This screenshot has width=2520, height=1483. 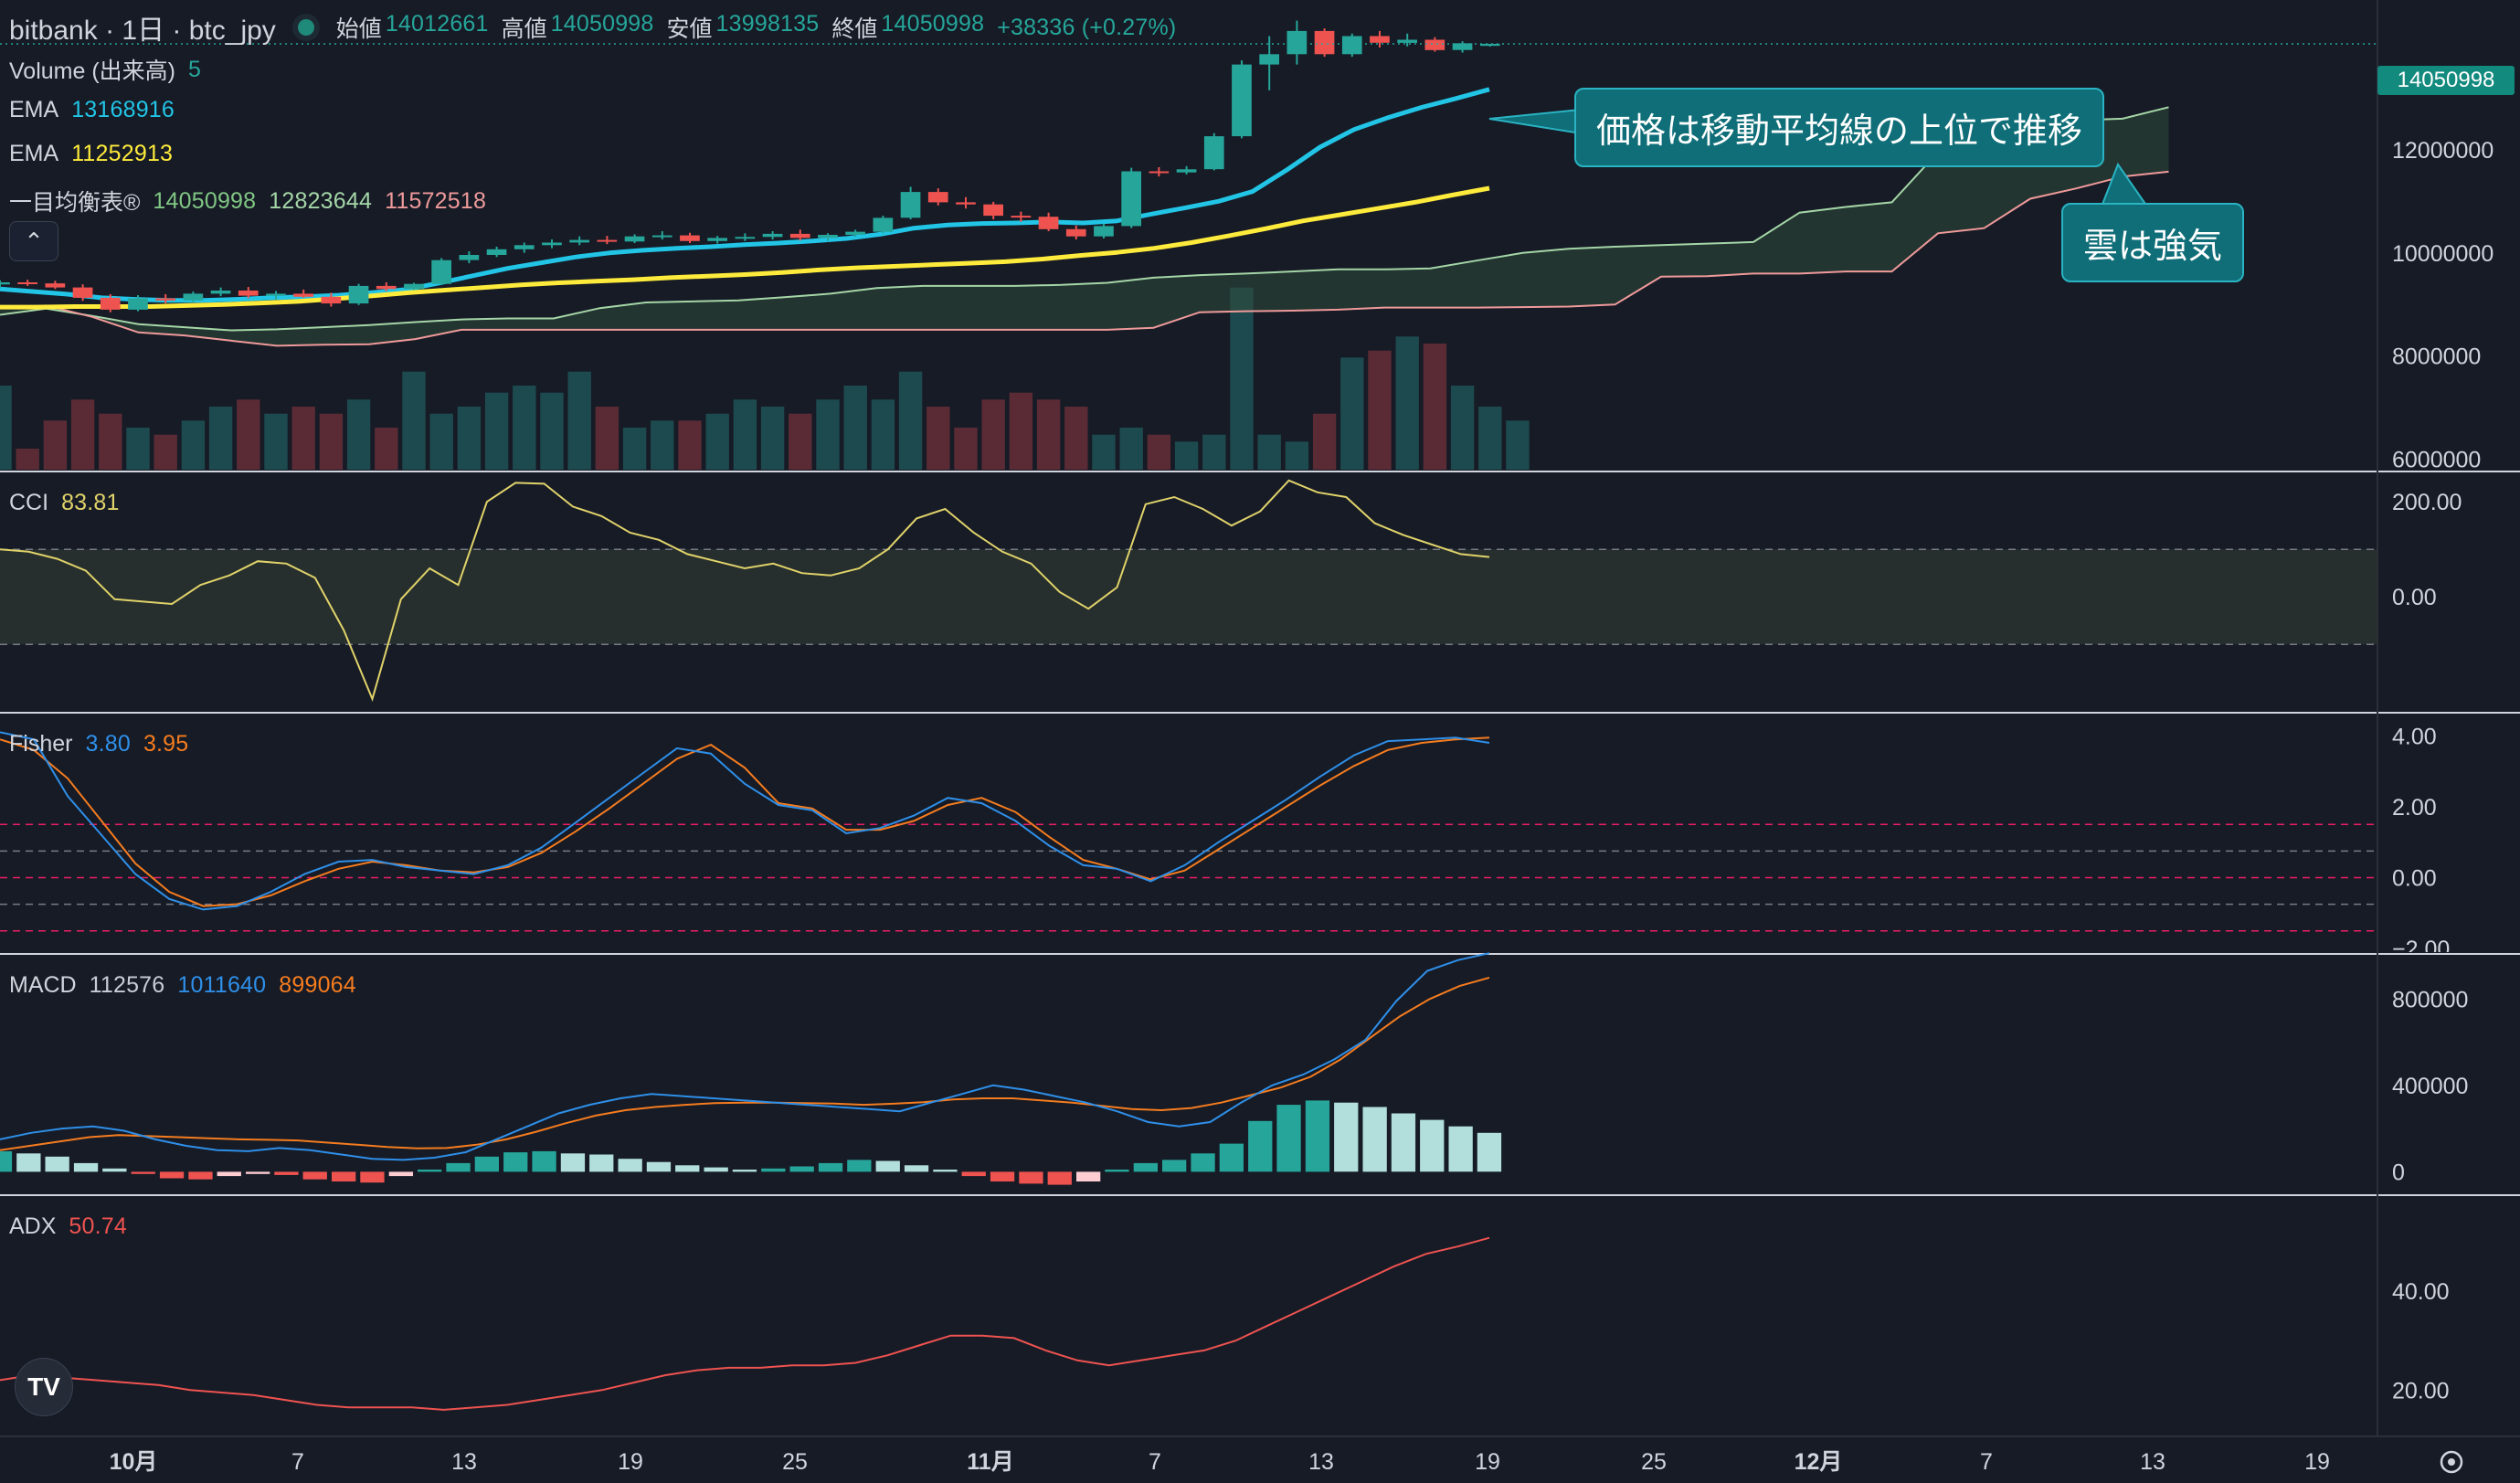 What do you see at coordinates (2153, 242) in the screenshot?
I see `cloud-callout: 雲は強気` at bounding box center [2153, 242].